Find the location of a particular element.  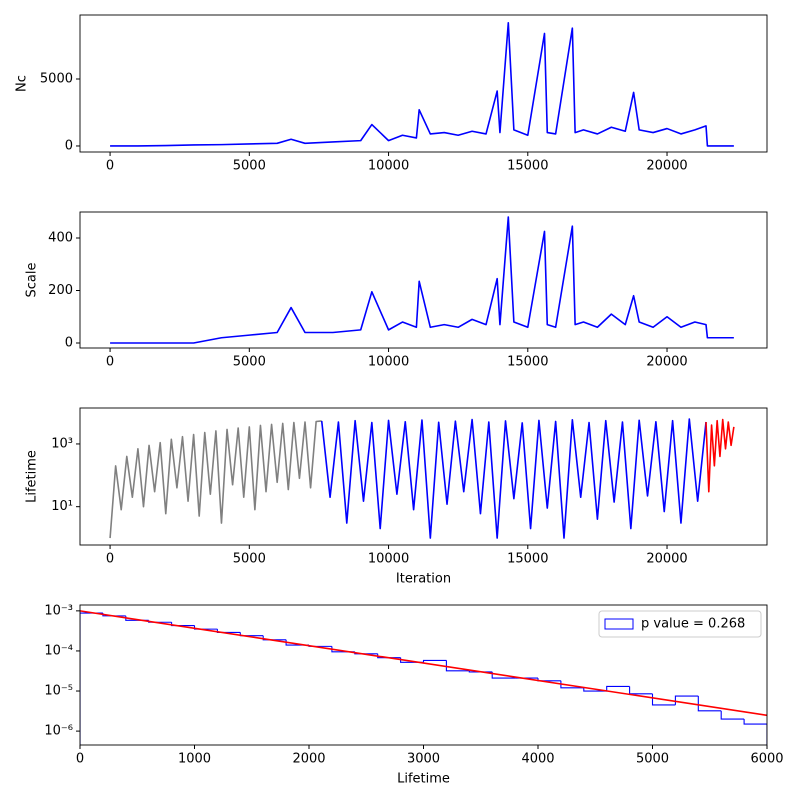

x-tick-label: 3000 is located at coordinates (423, 759).